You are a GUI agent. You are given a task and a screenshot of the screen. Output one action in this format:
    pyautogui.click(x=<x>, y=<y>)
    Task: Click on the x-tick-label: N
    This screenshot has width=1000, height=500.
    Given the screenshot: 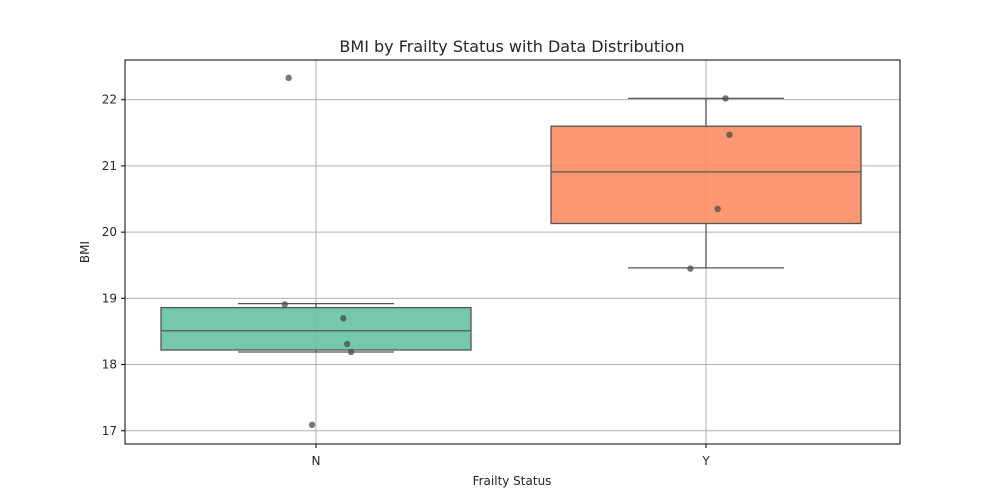 What is the action you would take?
    pyautogui.click(x=316, y=461)
    